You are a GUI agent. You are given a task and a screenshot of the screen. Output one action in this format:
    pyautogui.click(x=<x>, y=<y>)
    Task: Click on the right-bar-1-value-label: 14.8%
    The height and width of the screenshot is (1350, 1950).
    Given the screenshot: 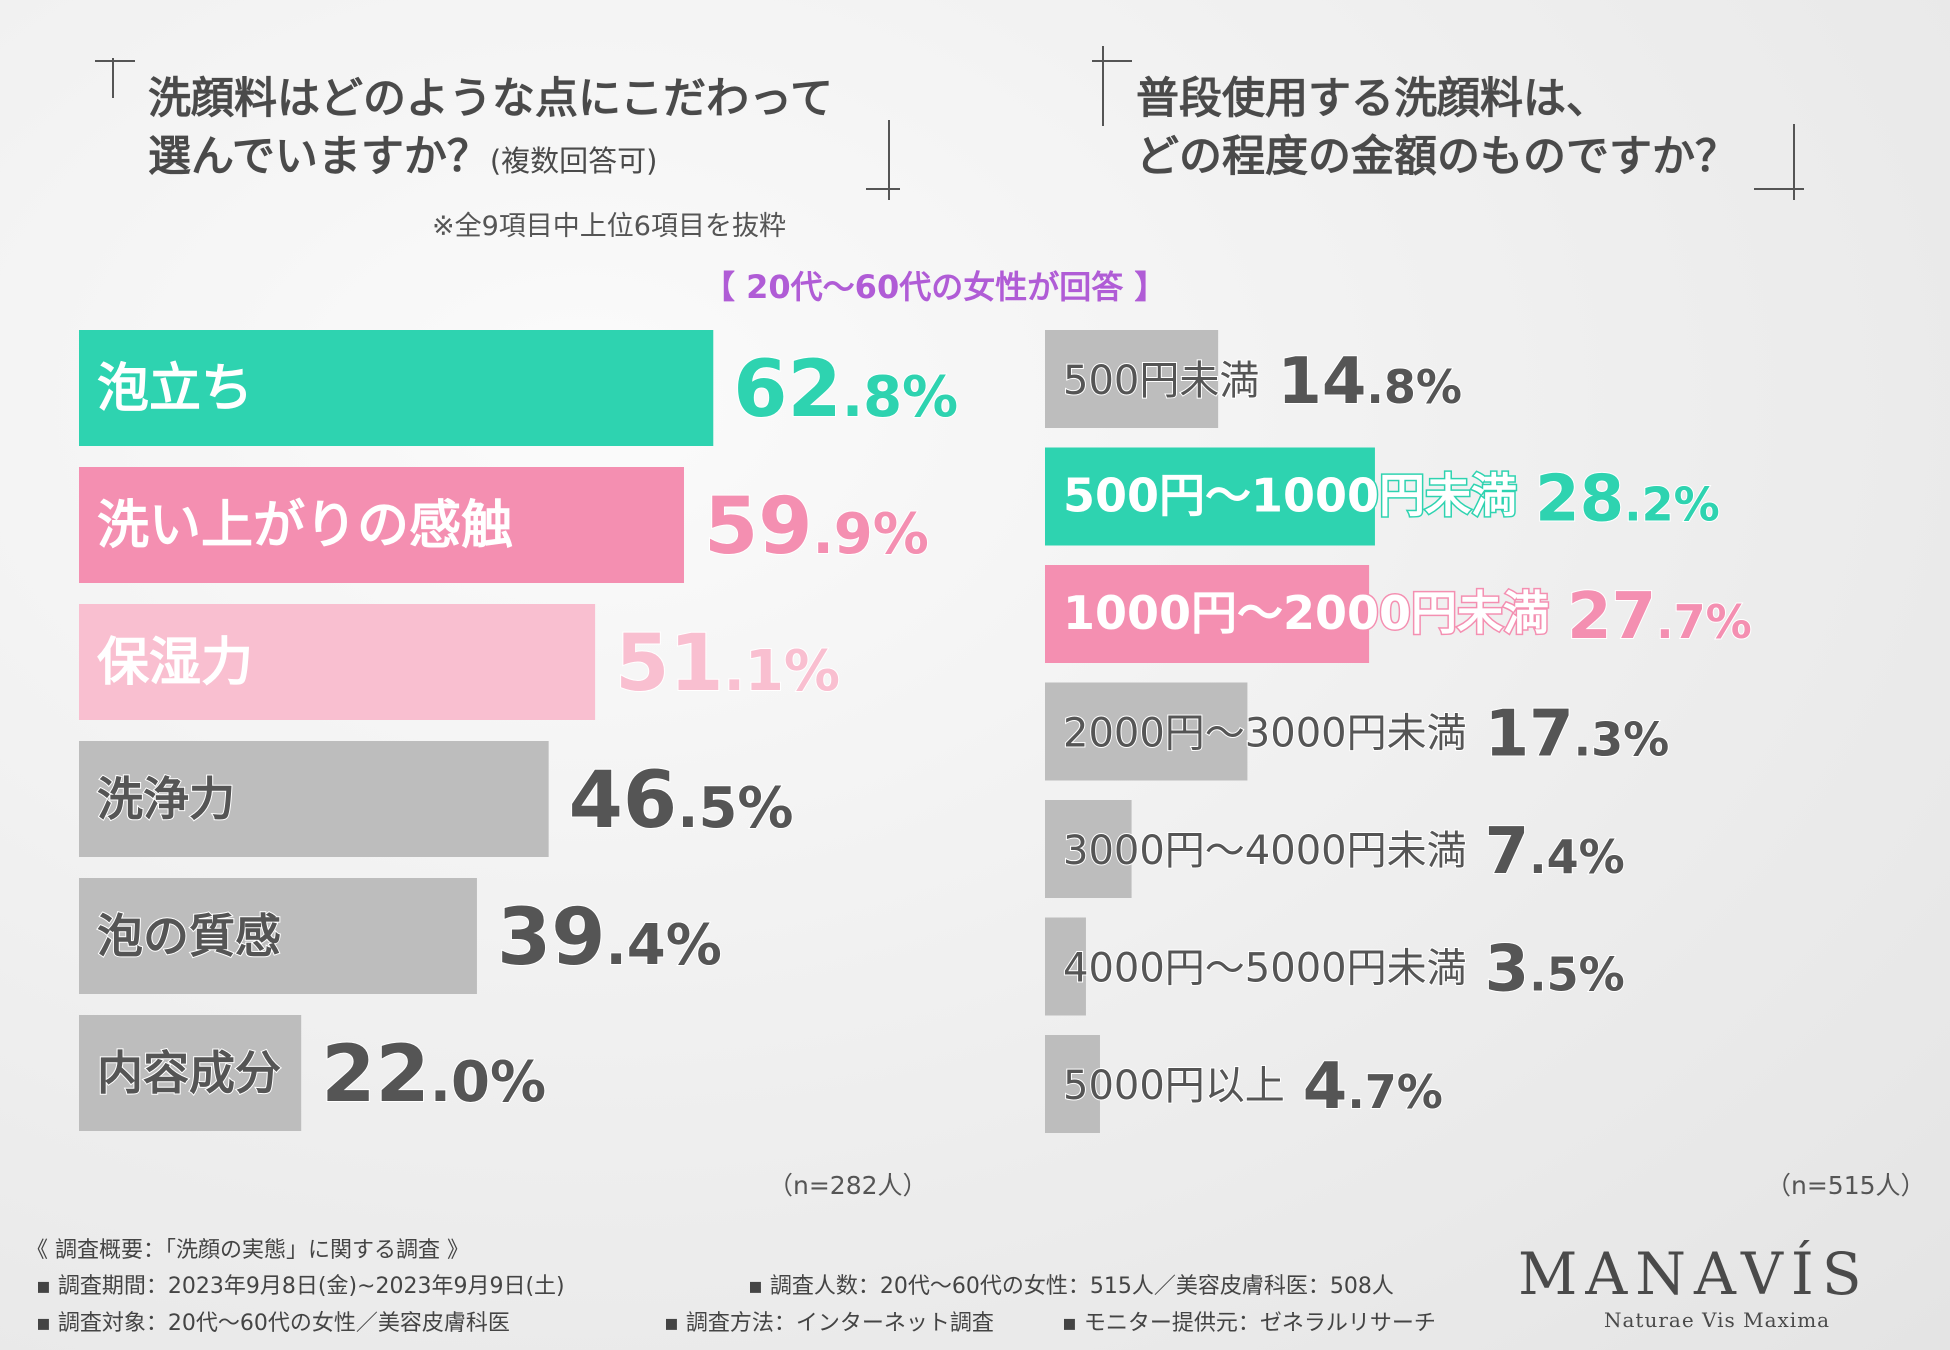 What is the action you would take?
    pyautogui.click(x=1369, y=382)
    